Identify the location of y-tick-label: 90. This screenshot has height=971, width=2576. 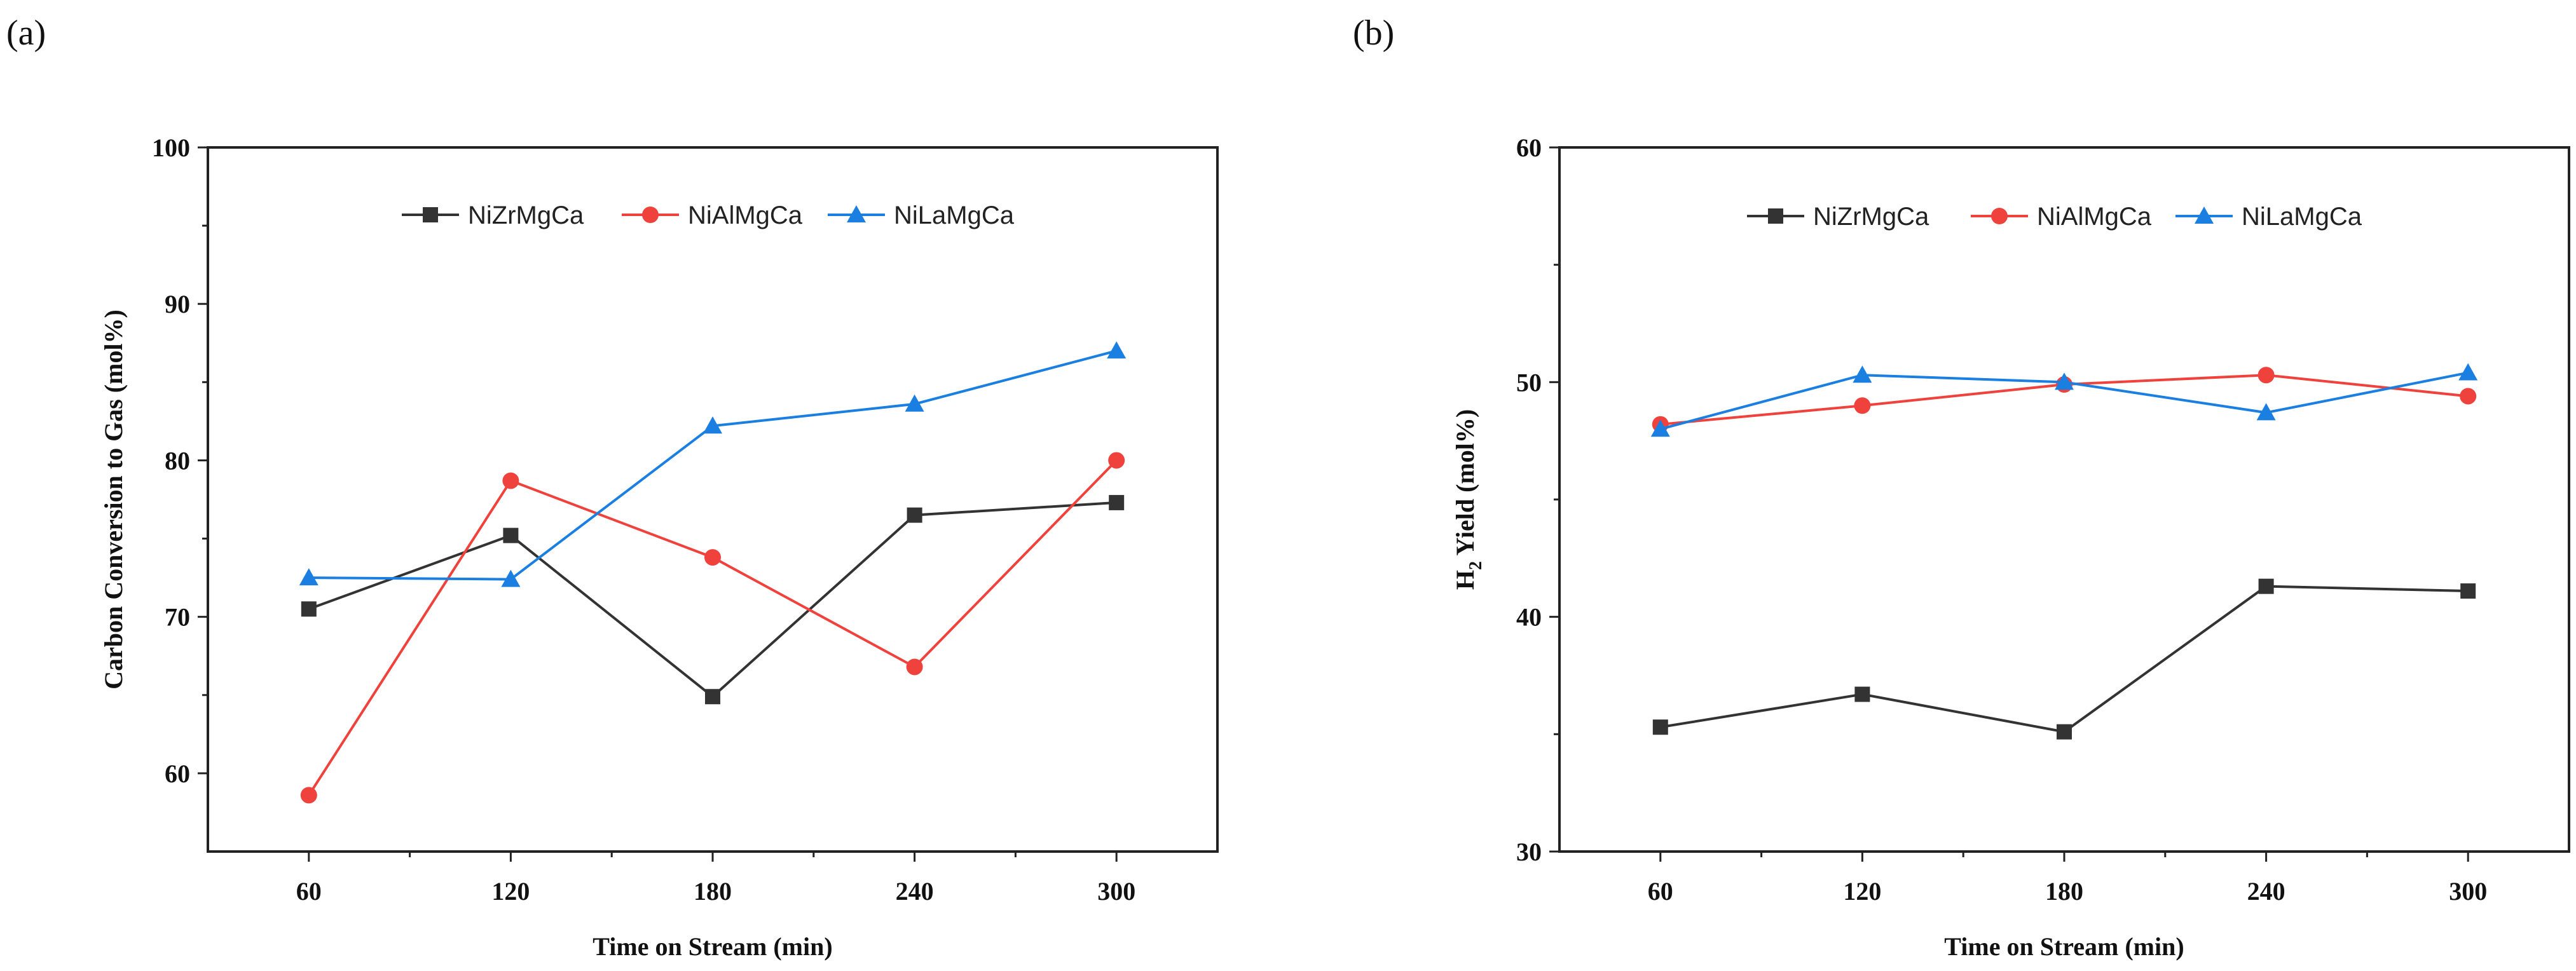
(177, 304).